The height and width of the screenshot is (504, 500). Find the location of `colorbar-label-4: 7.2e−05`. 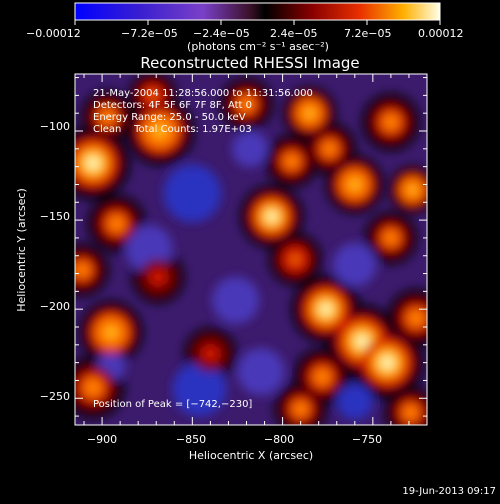

colorbar-label-4: 7.2e−05 is located at coordinates (367, 33).